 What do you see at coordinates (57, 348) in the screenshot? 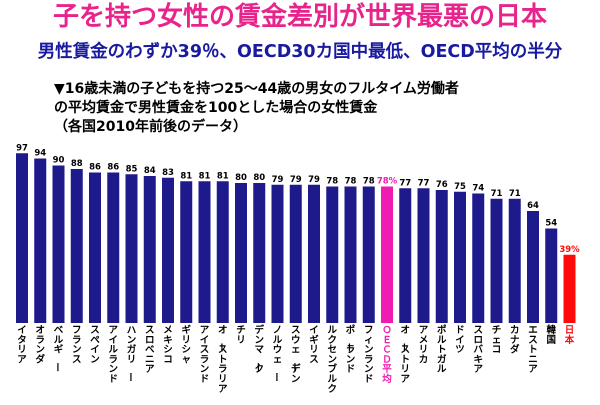
I see `category-label-3: ベルギー` at bounding box center [57, 348].